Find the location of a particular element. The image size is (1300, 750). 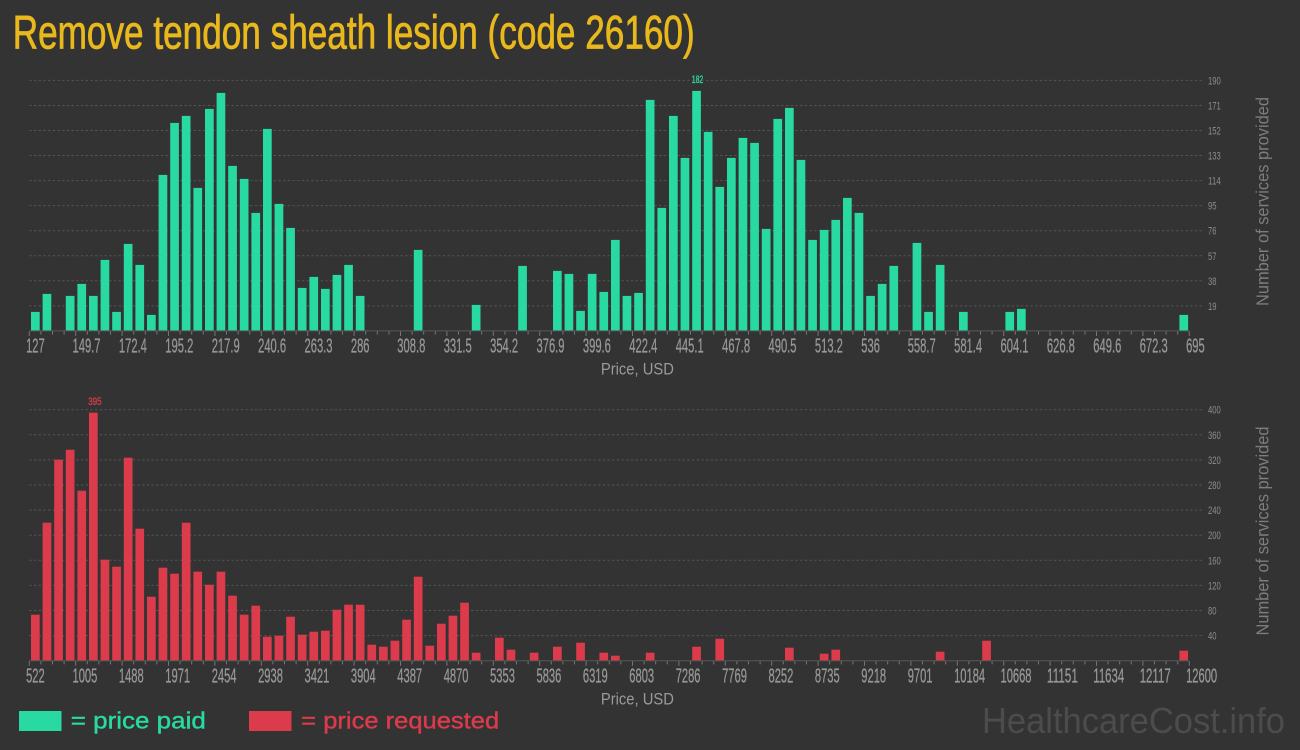

svg-text: 57 is located at coordinates (1212, 257).